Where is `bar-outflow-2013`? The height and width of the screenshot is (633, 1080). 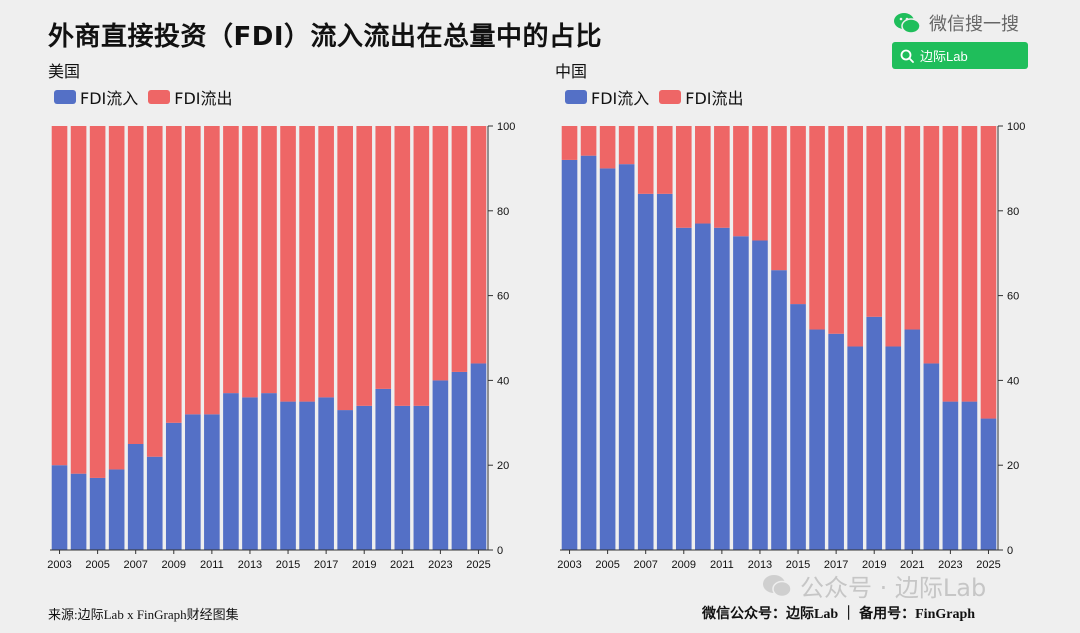
bar-outflow-2013 is located at coordinates (760, 183).